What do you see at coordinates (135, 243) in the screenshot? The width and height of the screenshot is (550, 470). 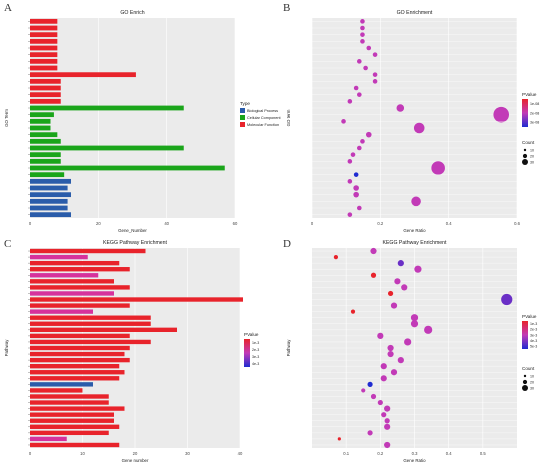 I see `panel-c-chart-title: KEGG Pathway Enrichment` at bounding box center [135, 243].